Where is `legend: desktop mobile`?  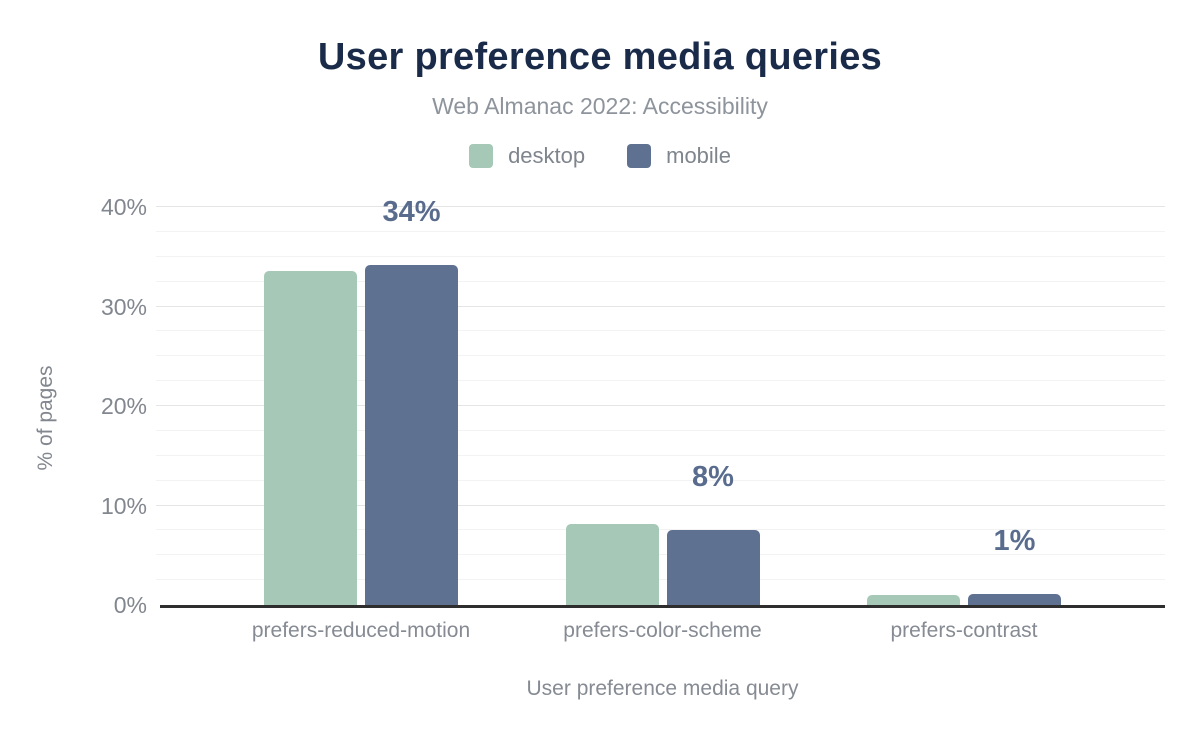 legend: desktop mobile is located at coordinates (600, 156).